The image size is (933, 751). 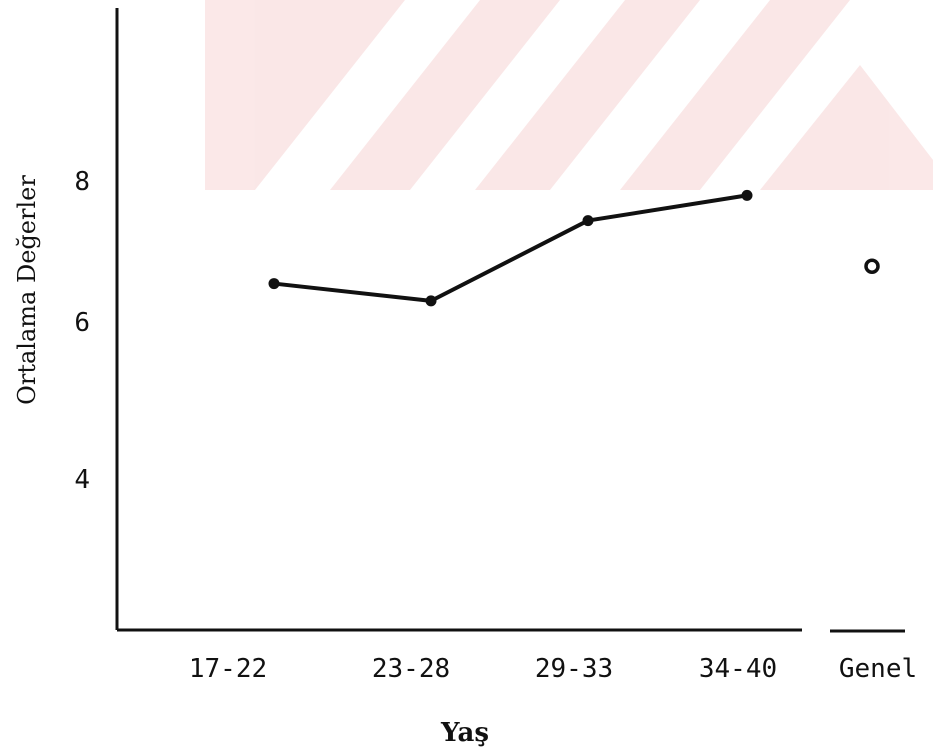 I want to click on y-tick-label-8: 8, so click(x=82, y=182).